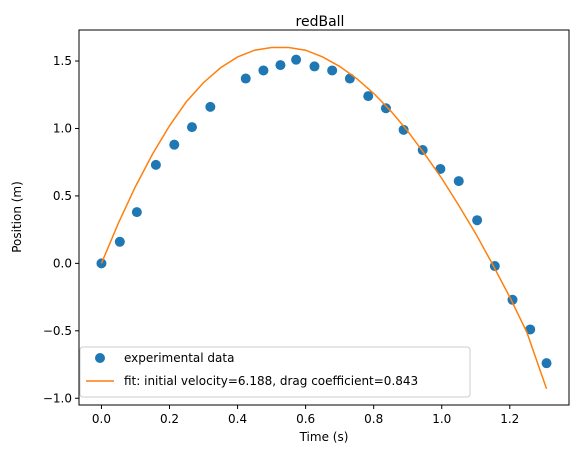  I want to click on y-axis-label: Position (m), so click(17, 217).